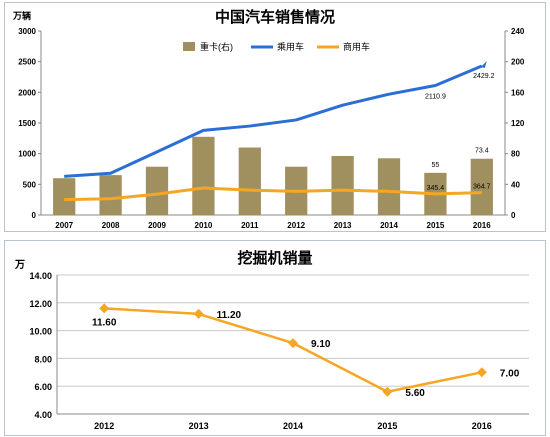 The height and width of the screenshot is (437, 550). What do you see at coordinates (21, 15) in the screenshot?
I see `y-unit-label: 万辆` at bounding box center [21, 15].